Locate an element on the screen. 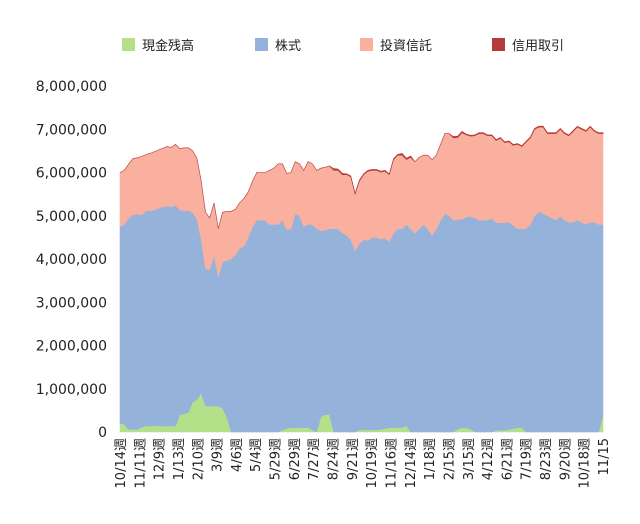 The image size is (640, 524). x-tick-label-11: 7/27週 is located at coordinates (314, 459).